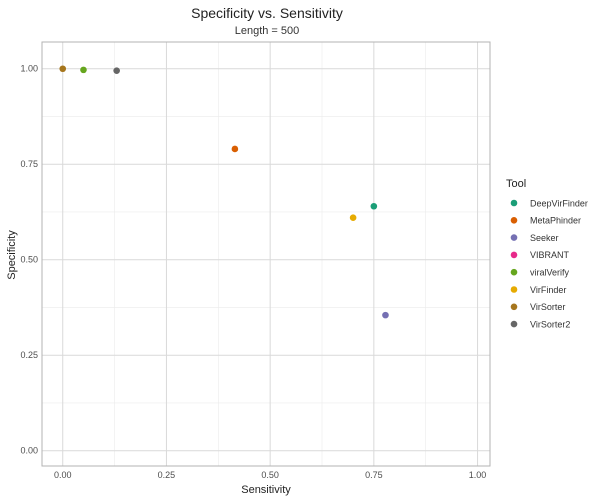 This screenshot has width=600, height=500. Describe the element at coordinates (29, 164) in the screenshot. I see `y-tick-label: 0.75` at that location.